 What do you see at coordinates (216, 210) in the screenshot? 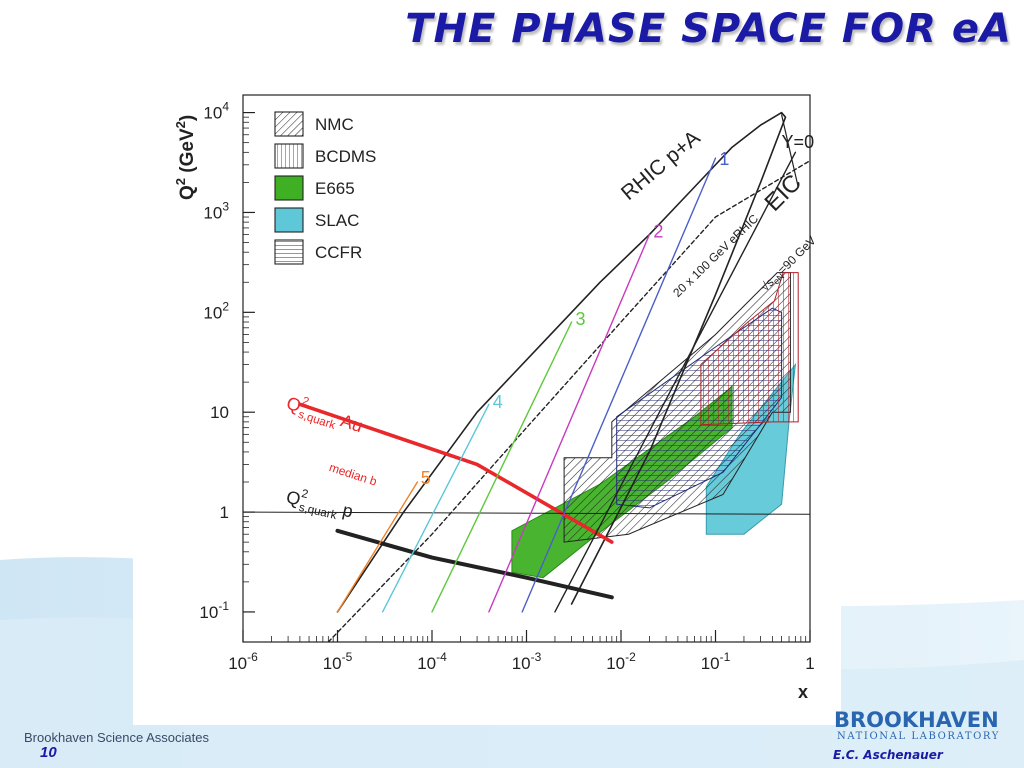
I see `y-tick-label: 10³` at bounding box center [216, 210].